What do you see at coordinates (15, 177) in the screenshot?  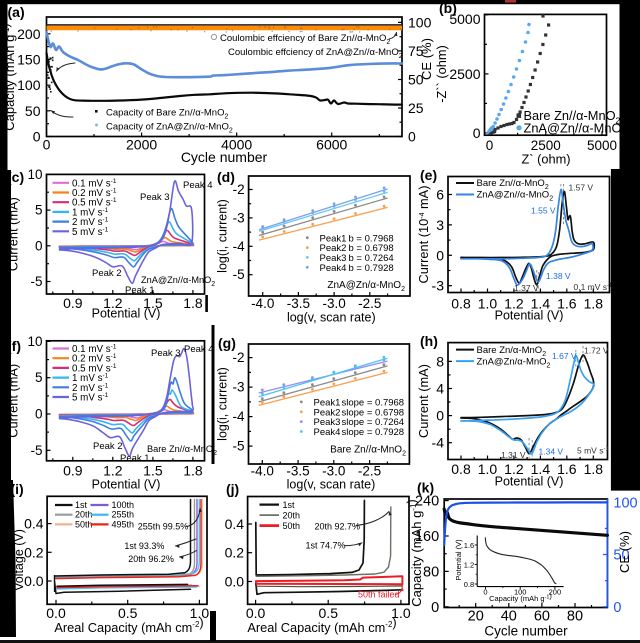 I see `svg-text: (c)` at bounding box center [15, 177].